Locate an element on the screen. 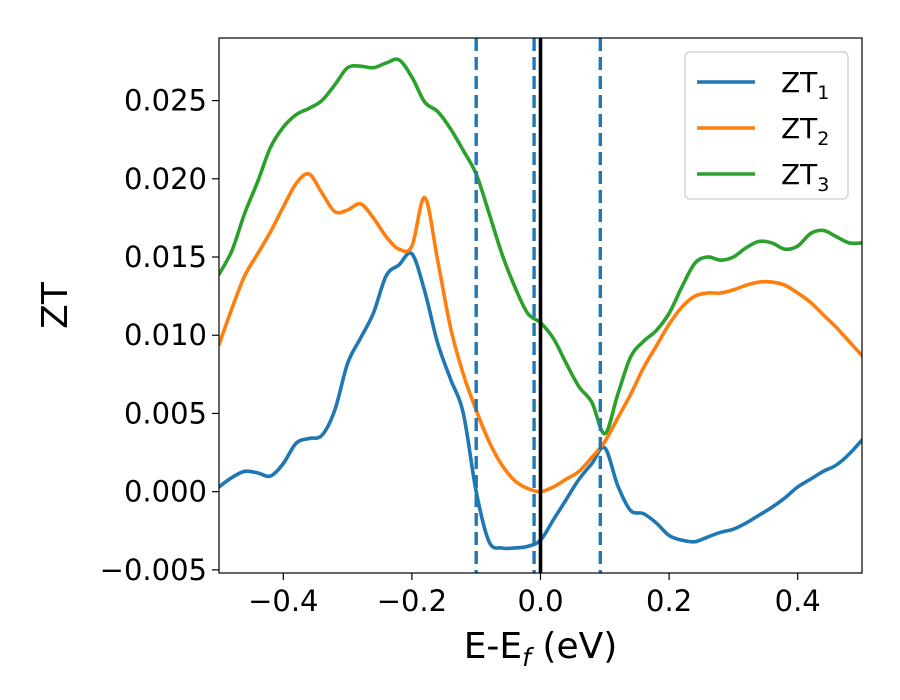 The width and height of the screenshot is (900, 700). y-axis-label: ZT is located at coordinates (55, 305).